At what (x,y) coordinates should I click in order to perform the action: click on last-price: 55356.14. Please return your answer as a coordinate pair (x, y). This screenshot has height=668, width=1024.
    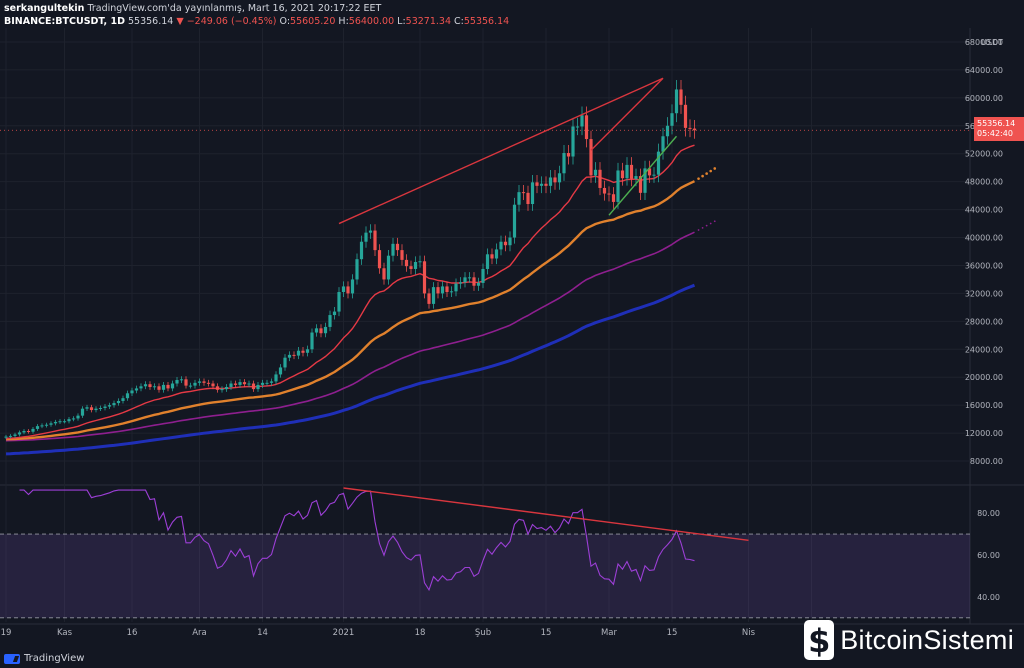
    Looking at the image, I should click on (151, 21).